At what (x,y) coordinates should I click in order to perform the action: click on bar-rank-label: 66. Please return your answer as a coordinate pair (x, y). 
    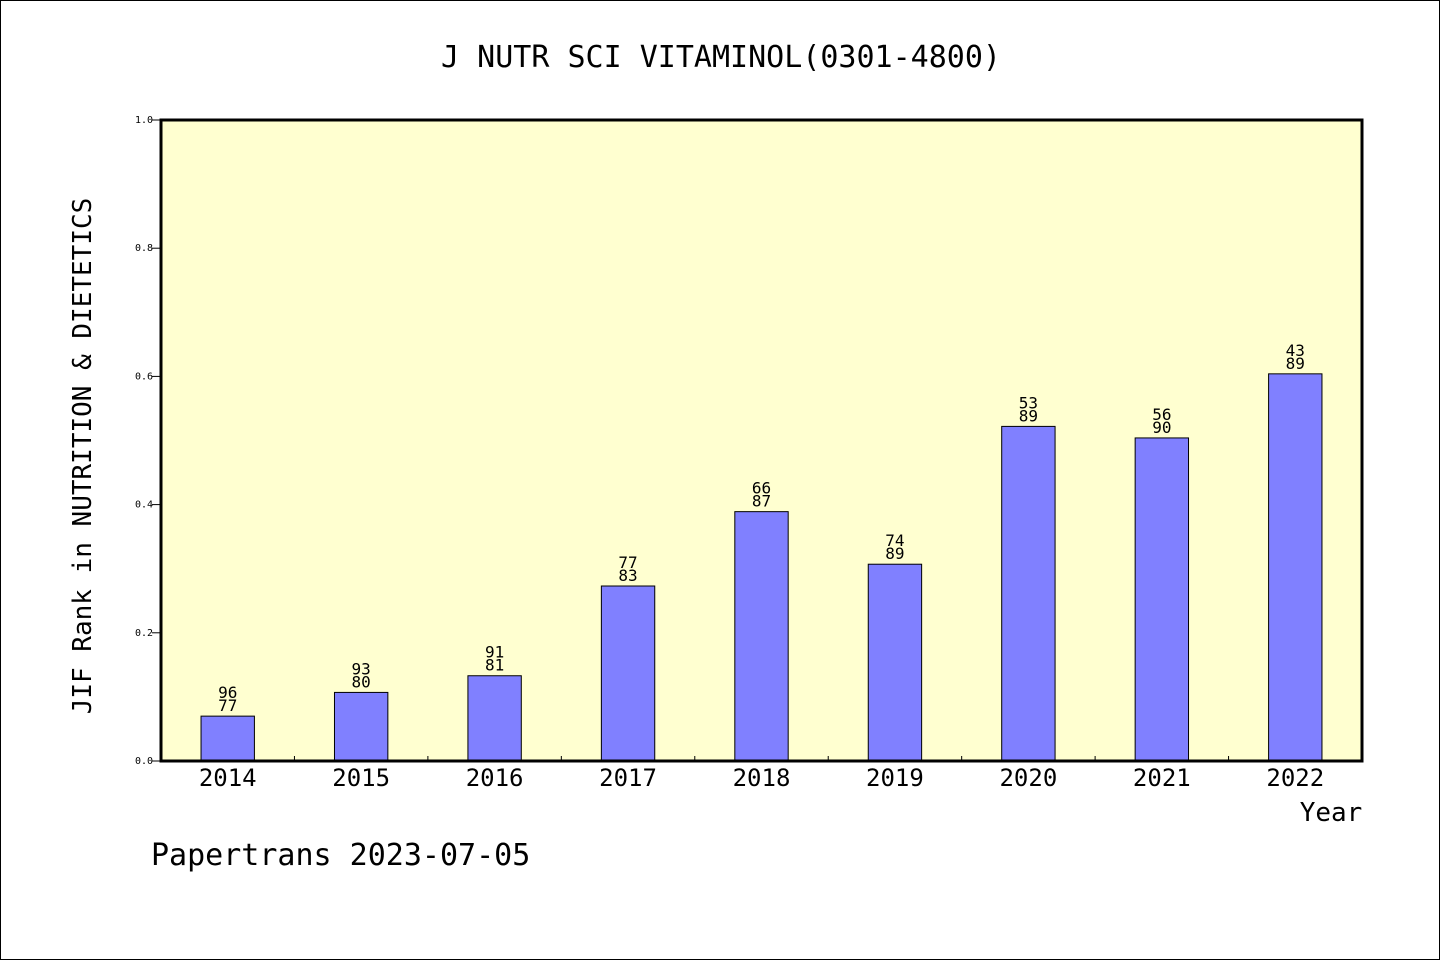
    Looking at the image, I should click on (761, 488).